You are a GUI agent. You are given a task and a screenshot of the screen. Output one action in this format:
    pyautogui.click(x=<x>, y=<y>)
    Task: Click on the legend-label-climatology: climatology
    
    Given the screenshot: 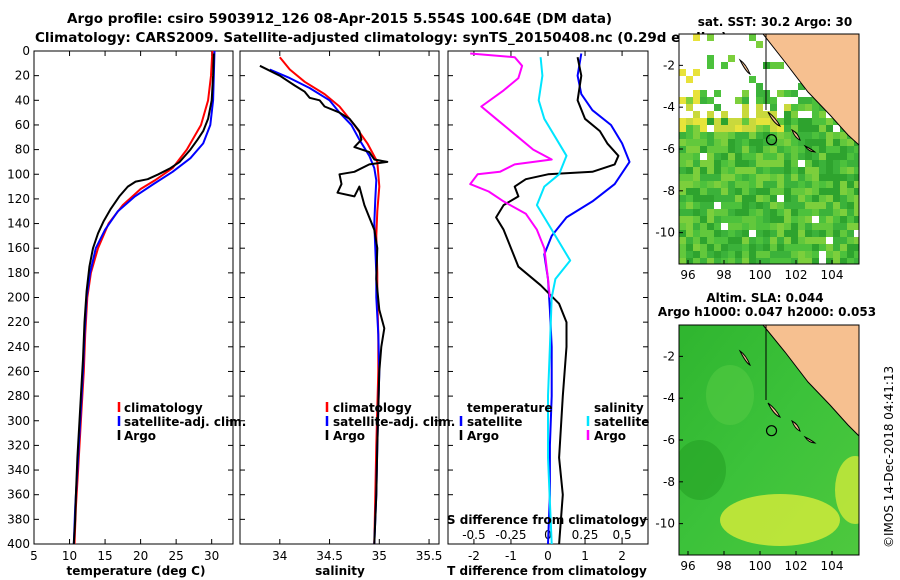 What is the action you would take?
    pyautogui.click(x=163, y=408)
    